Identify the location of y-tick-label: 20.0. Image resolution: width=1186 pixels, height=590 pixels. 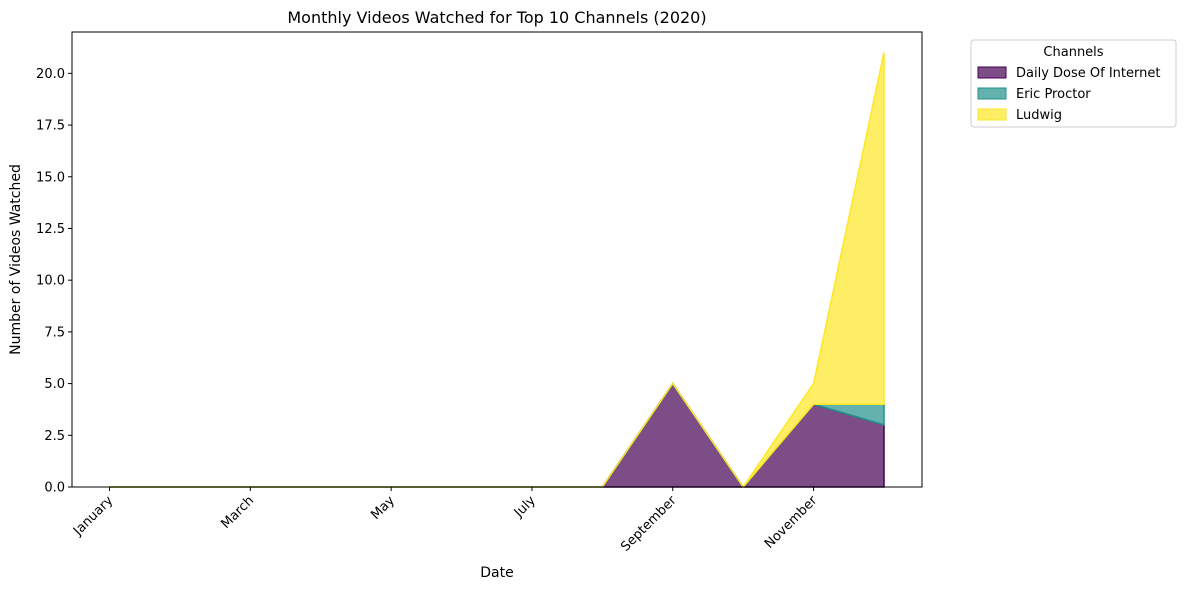
(50, 74).